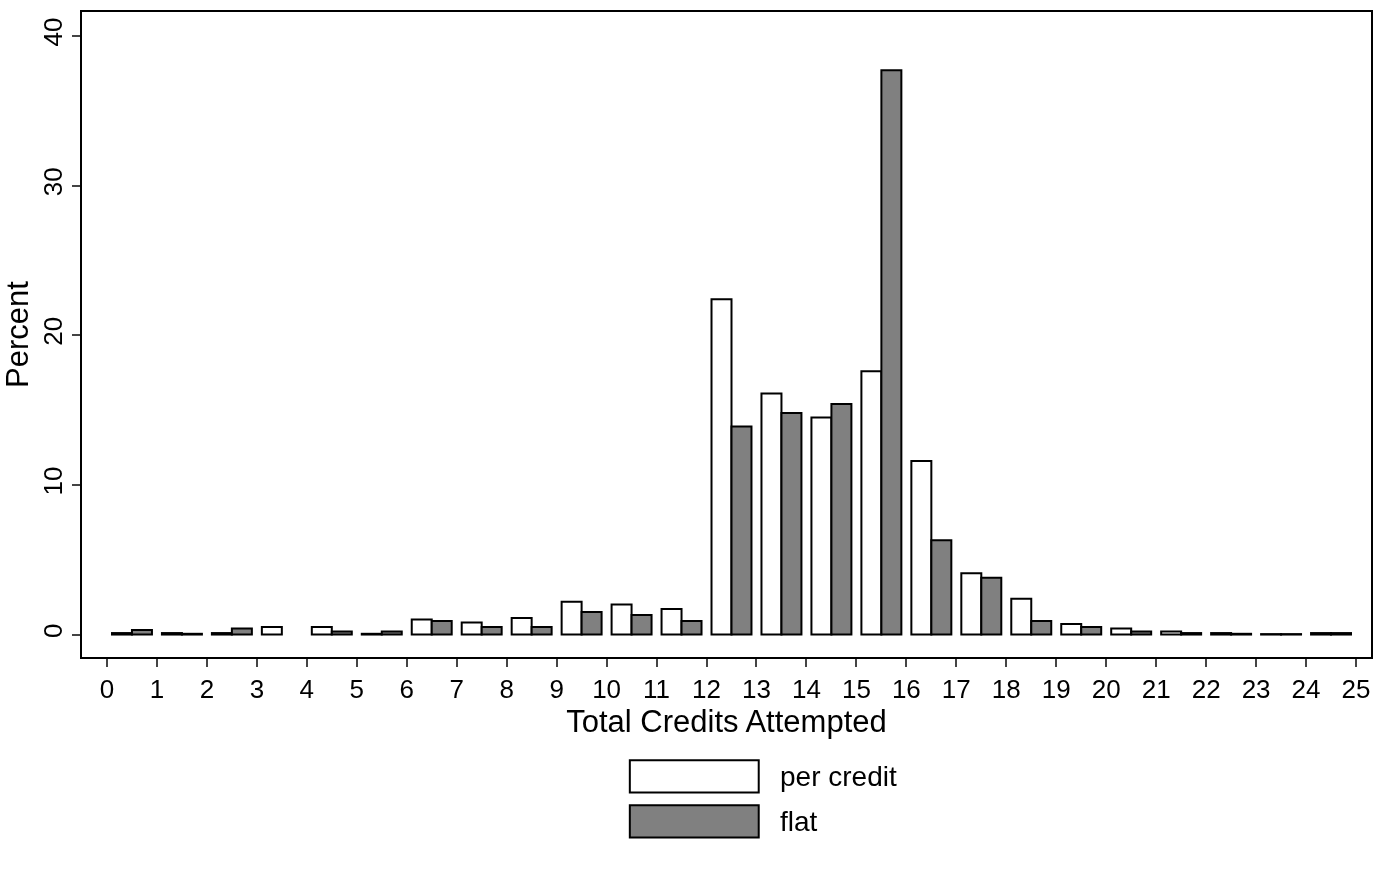 This screenshot has height=887, width=1383. Describe the element at coordinates (506, 689) in the screenshot. I see `x-tick-label: 8` at that location.